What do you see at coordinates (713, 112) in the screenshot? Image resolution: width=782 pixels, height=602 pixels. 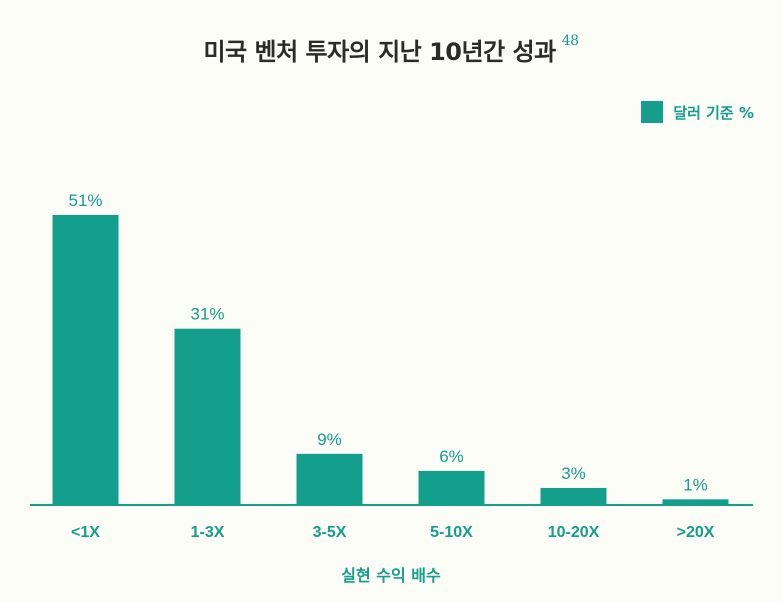 I see `legend-label: 달러 기준 %` at bounding box center [713, 112].